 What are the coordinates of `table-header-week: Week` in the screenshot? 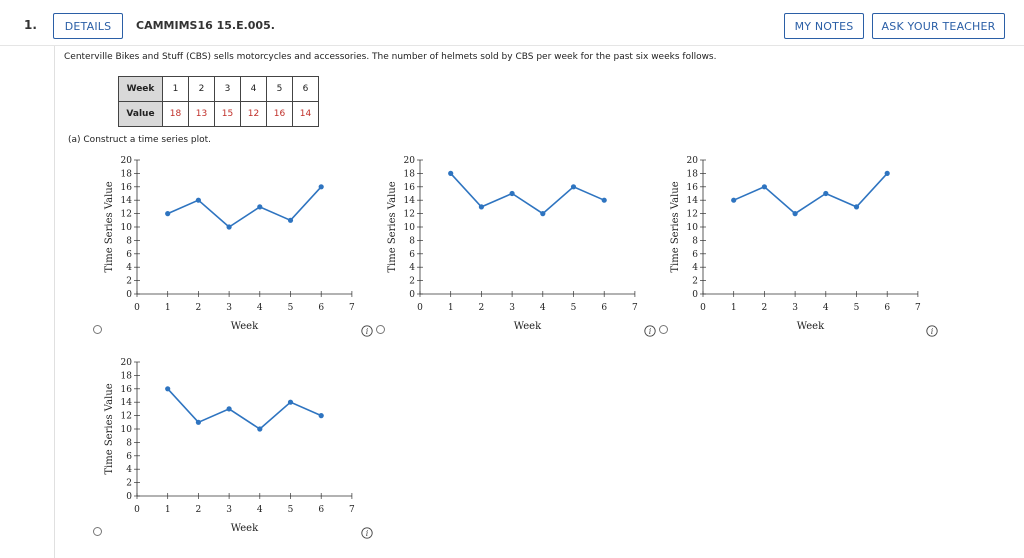 It's located at (140, 89).